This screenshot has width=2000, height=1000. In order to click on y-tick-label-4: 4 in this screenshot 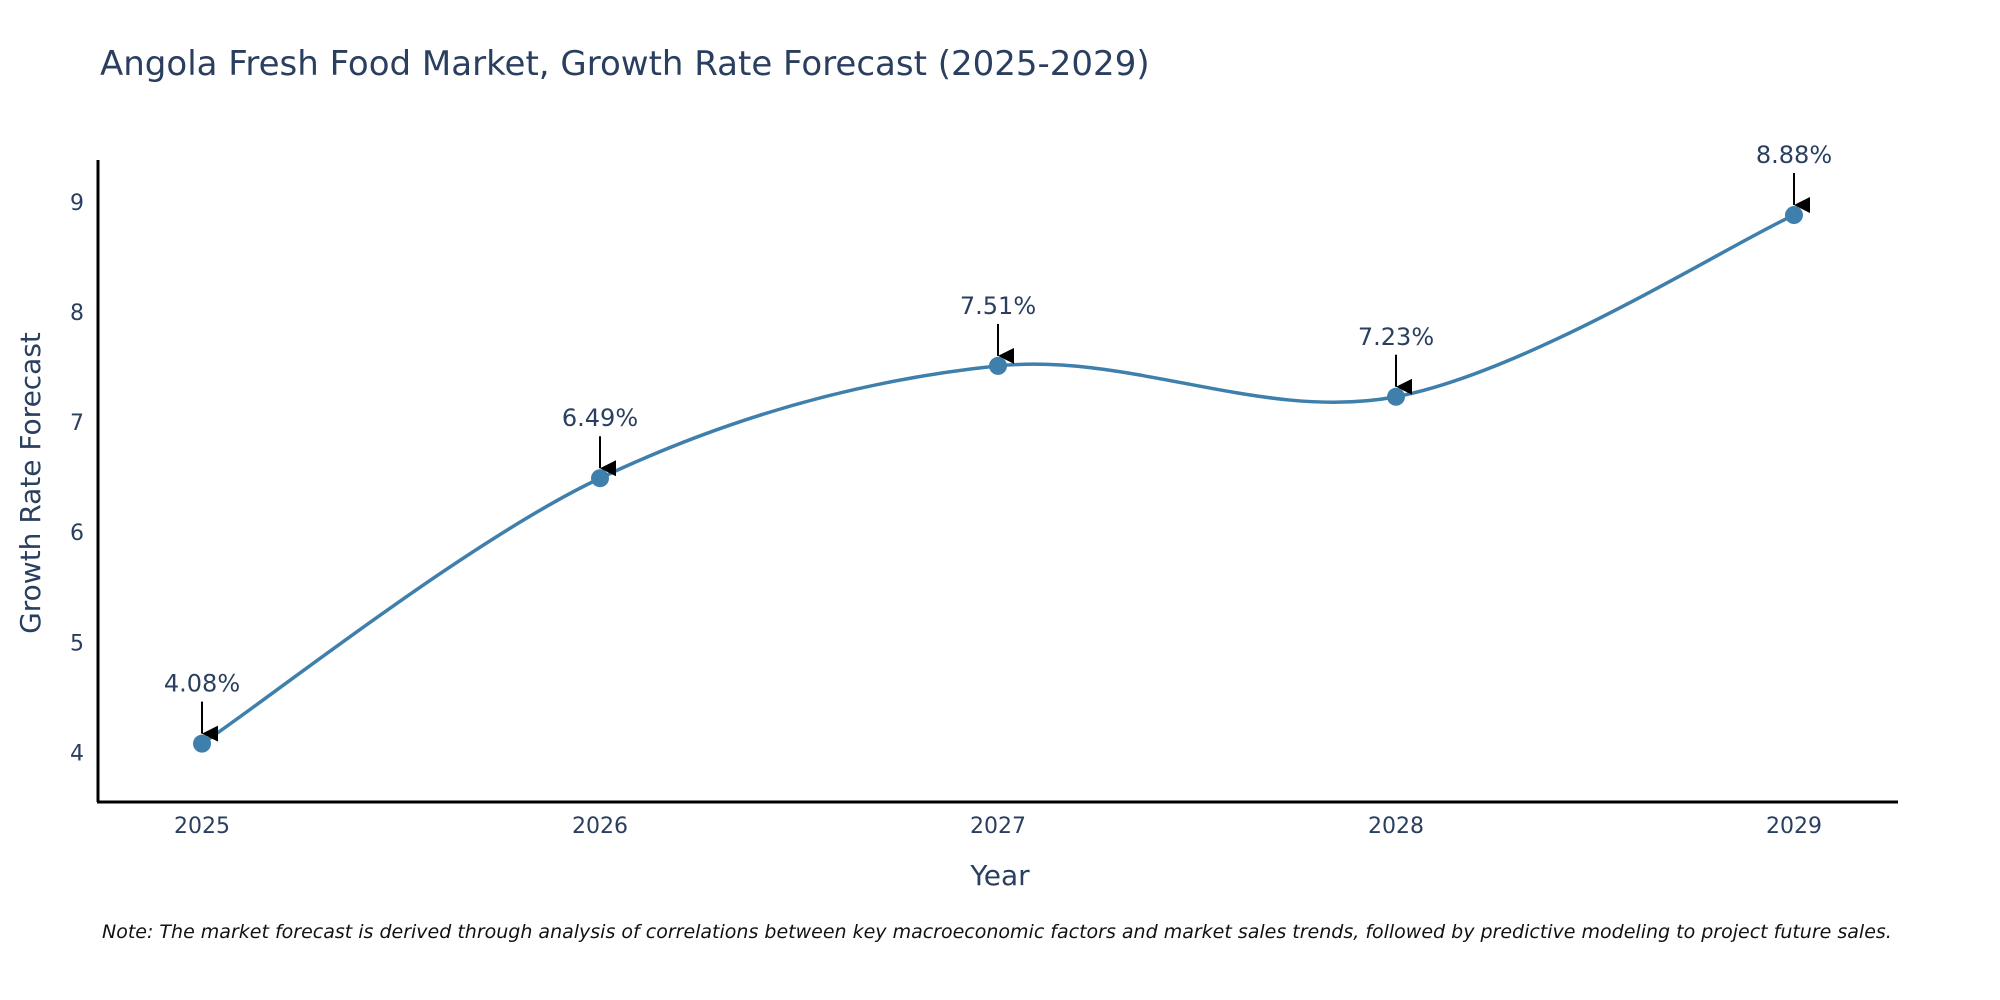, I will do `click(77, 753)`.